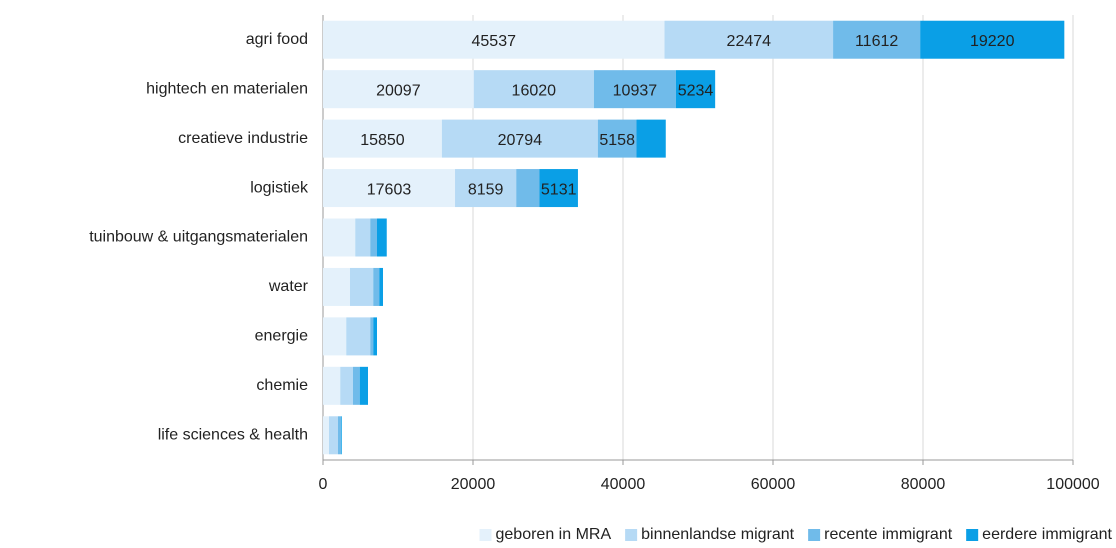 This screenshot has width=1116, height=548. I want to click on data-label: 5234, so click(696, 90).